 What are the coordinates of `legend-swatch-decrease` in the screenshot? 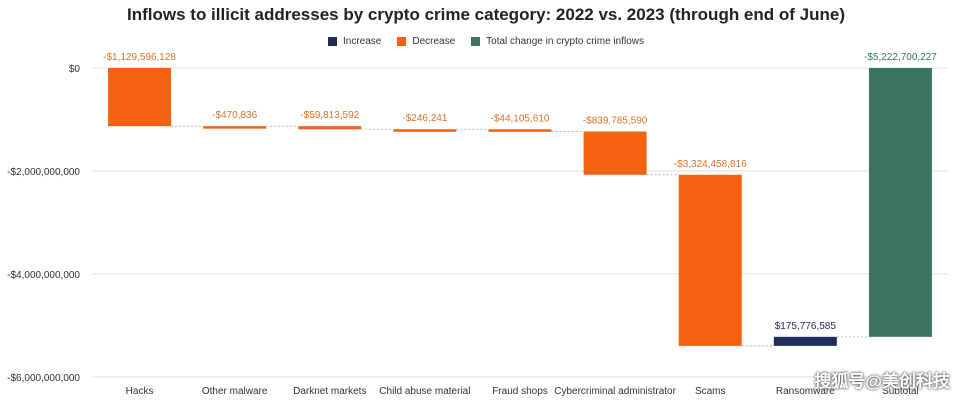 It's located at (402, 41).